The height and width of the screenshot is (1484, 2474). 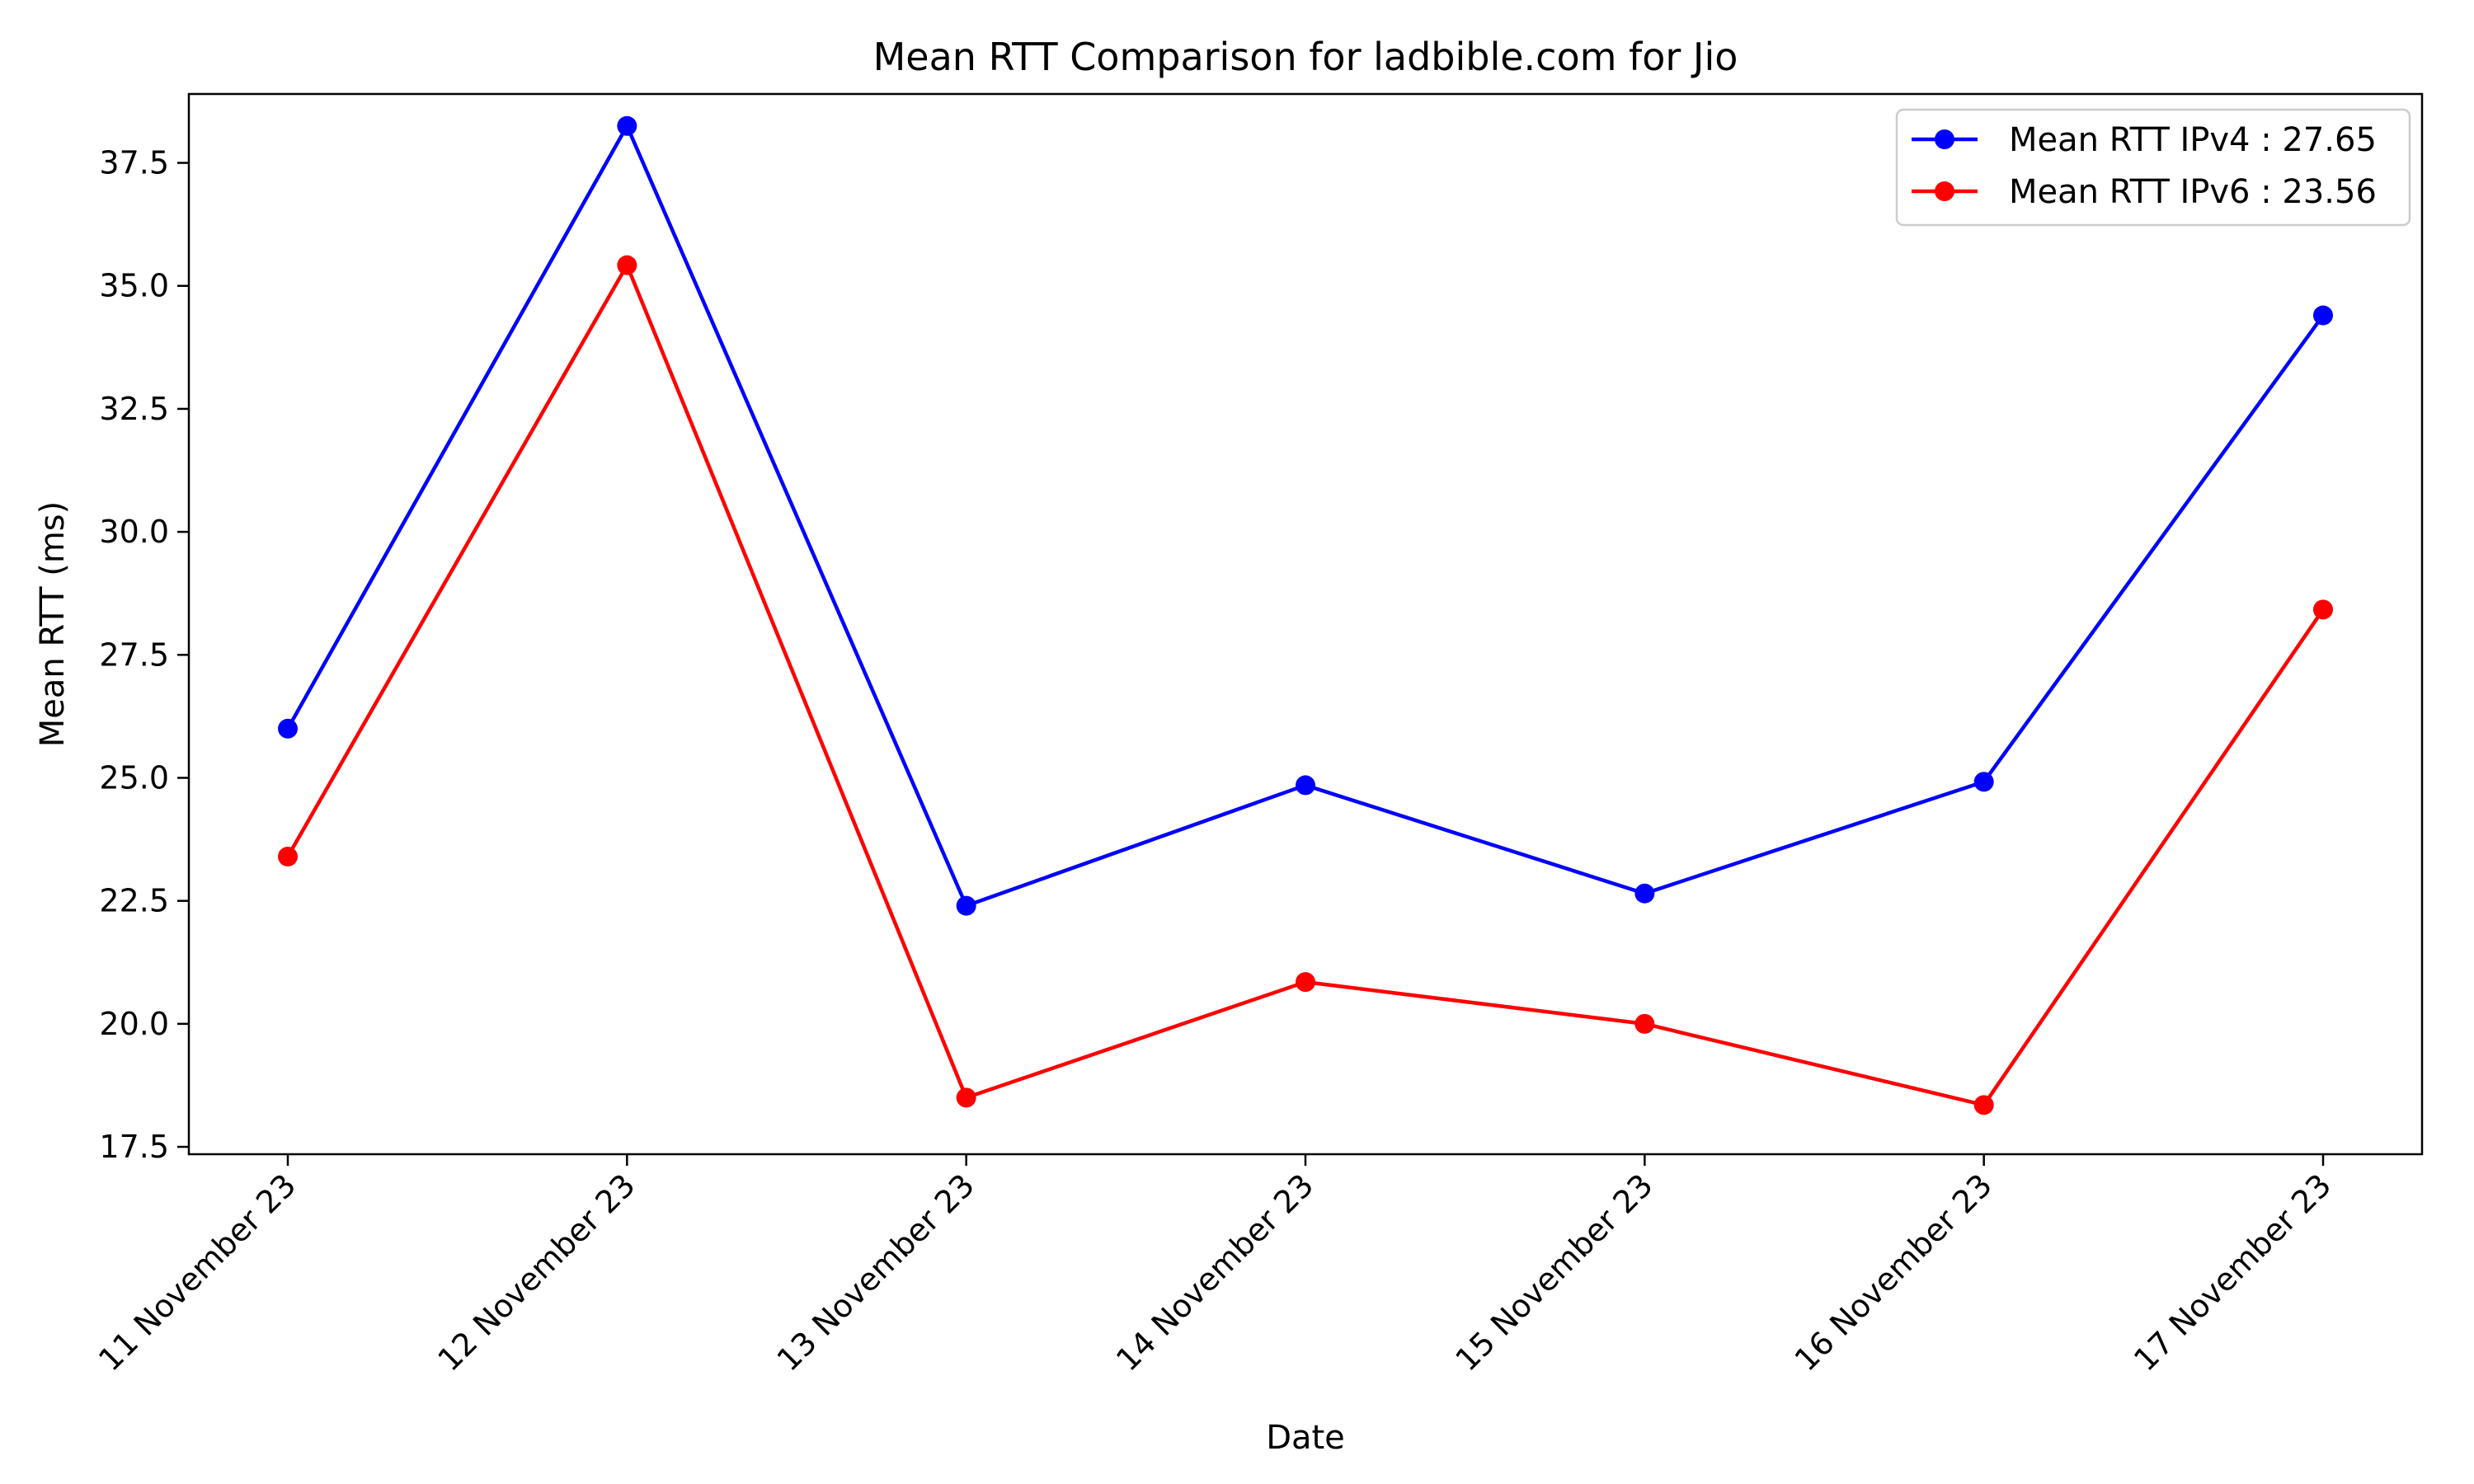 What do you see at coordinates (1305, 1438) in the screenshot?
I see `x-axis-label: Date` at bounding box center [1305, 1438].